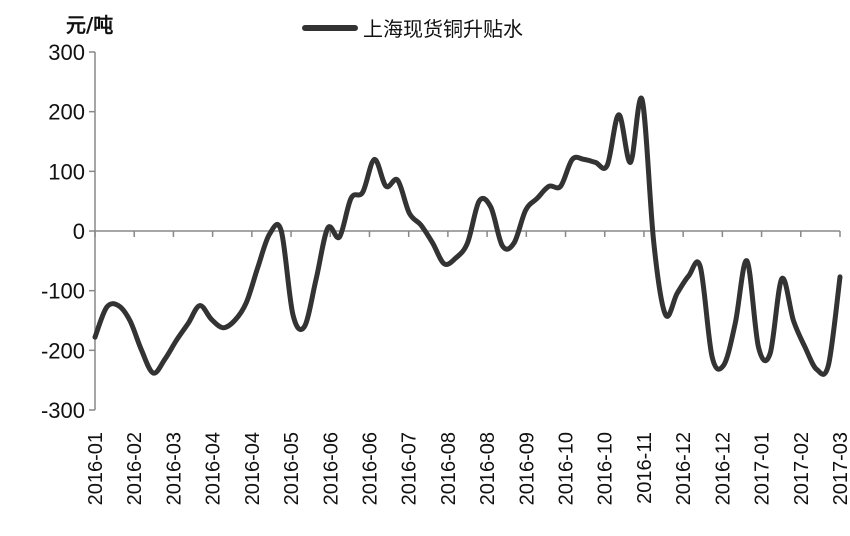 This screenshot has height=536, width=850. What do you see at coordinates (135, 468) in the screenshot?
I see `x-tick-label: 2016-02` at bounding box center [135, 468].